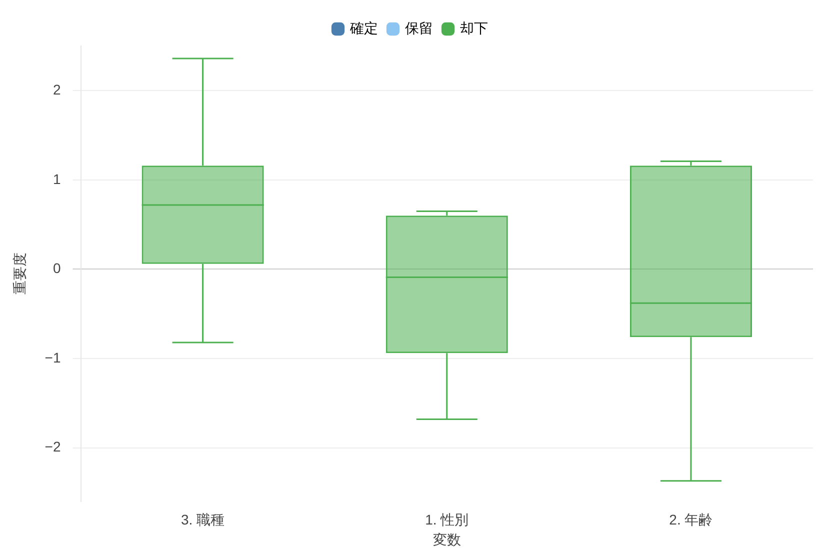  I want to click on x-axis-title: 変数, so click(446, 539).